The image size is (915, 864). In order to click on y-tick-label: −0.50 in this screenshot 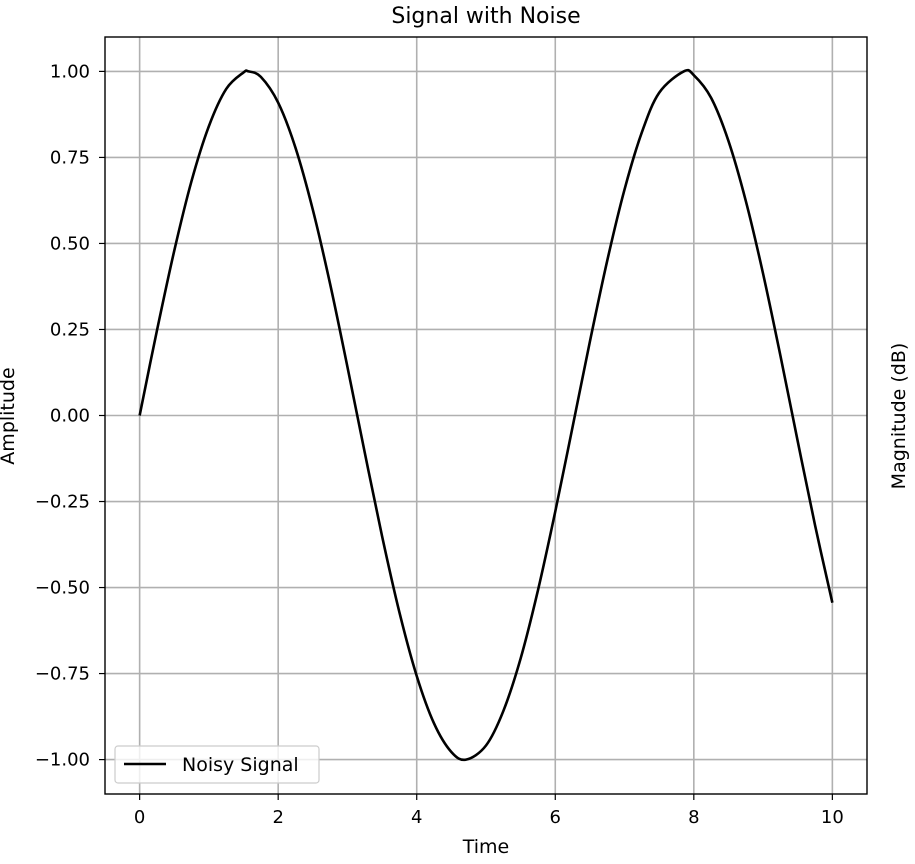, I will do `click(62, 588)`.